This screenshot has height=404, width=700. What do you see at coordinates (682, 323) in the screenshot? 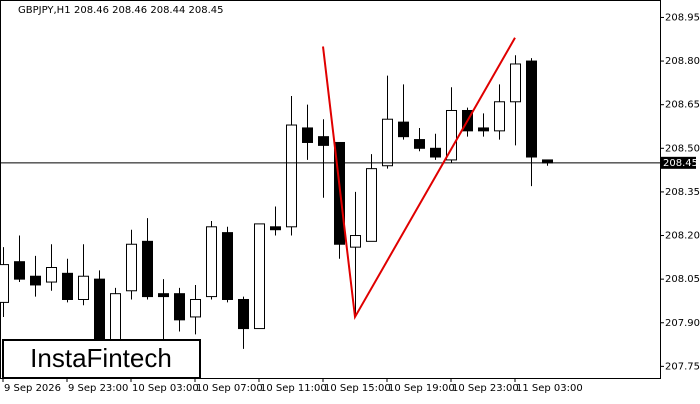
I see `y-tick-label: 207.90` at bounding box center [682, 323].